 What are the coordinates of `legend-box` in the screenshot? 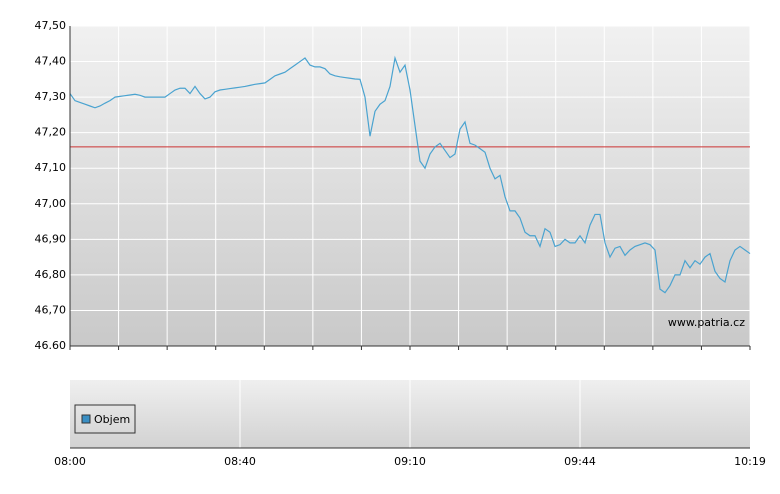 It's located at (105, 419).